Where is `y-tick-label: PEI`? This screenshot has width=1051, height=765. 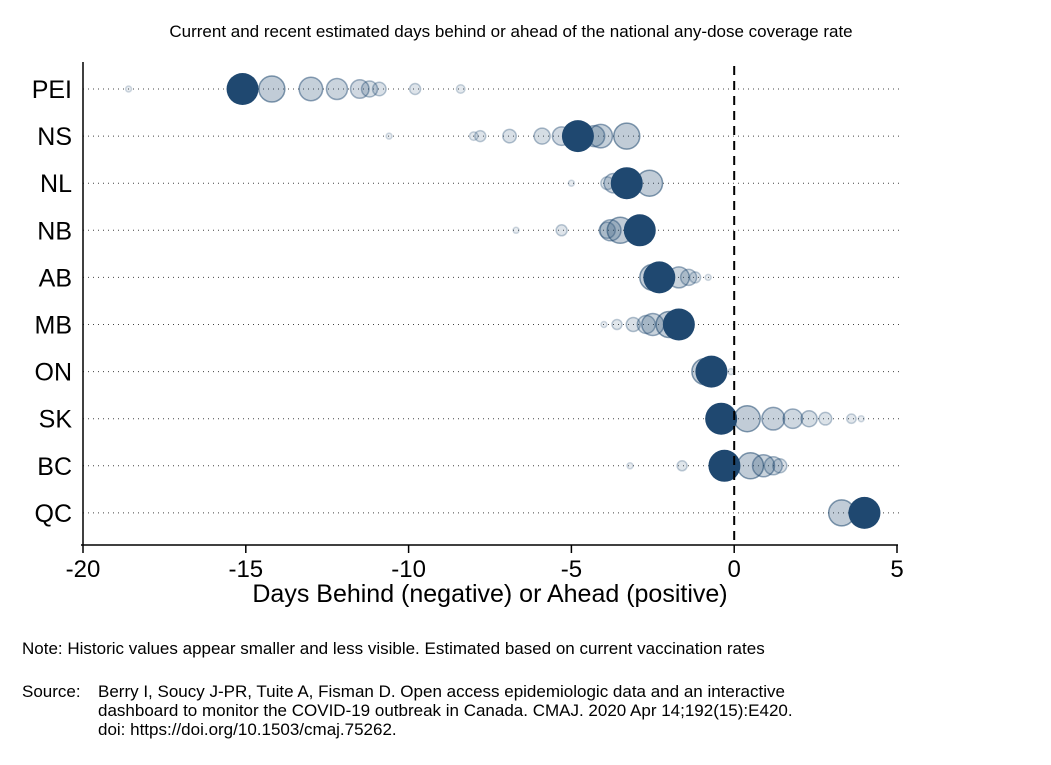
y-tick-label: PEI is located at coordinates (52, 90).